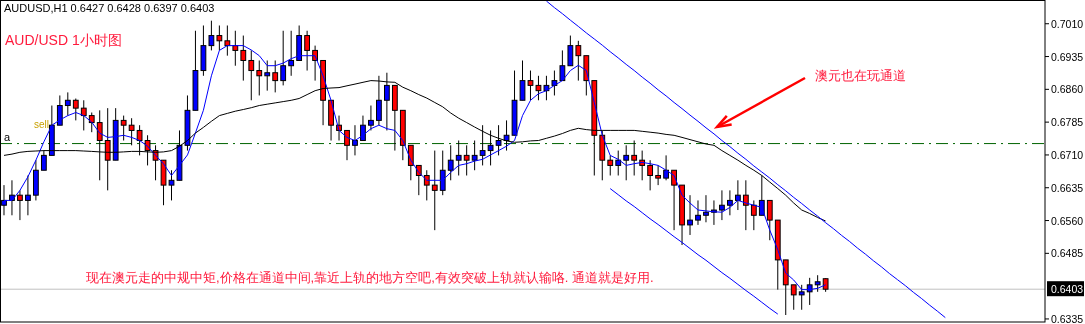 The width and height of the screenshot is (1085, 324). I want to click on y-tick-label: 0.6710, so click(1067, 154).